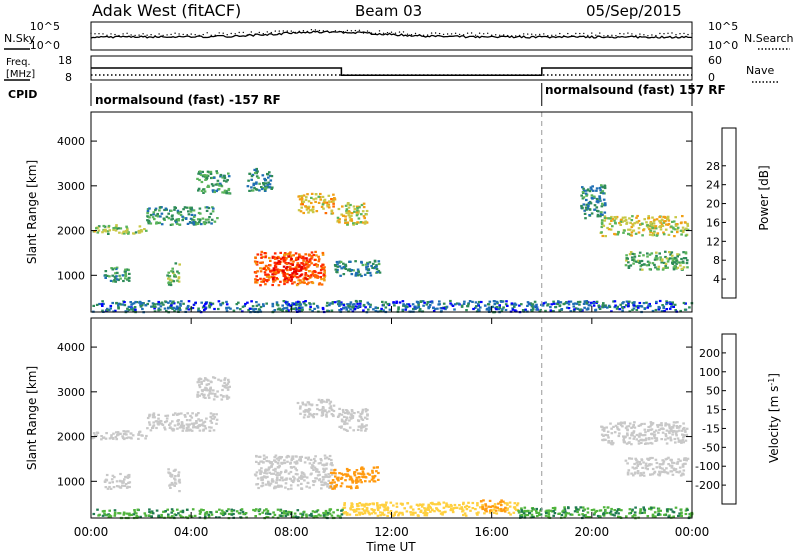  What do you see at coordinates (713, 185) in the screenshot?
I see `colorbar-tick-label: 24` at bounding box center [713, 185].